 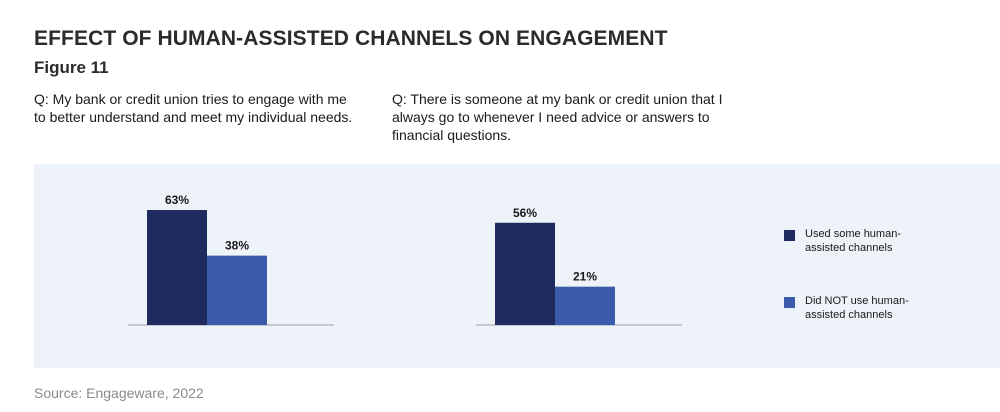 I want to click on legend-swatch-used, so click(x=789, y=235).